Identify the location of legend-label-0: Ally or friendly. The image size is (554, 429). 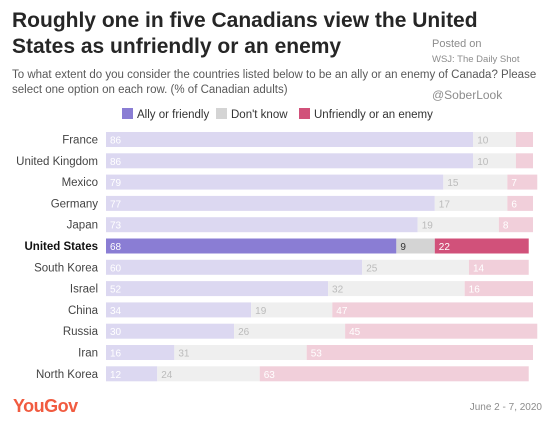
(173, 115).